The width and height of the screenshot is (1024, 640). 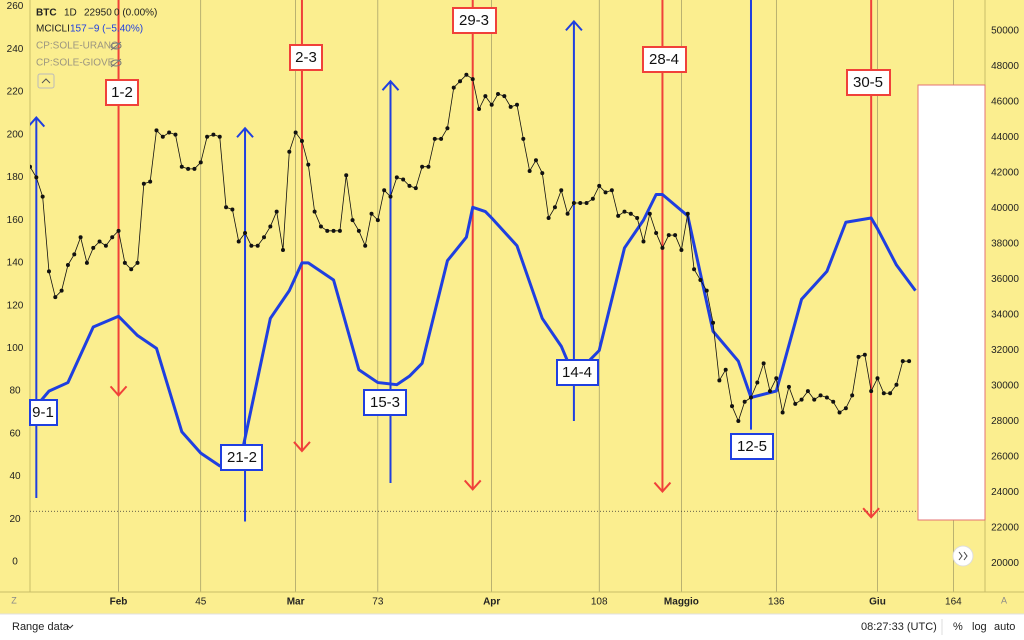 What do you see at coordinates (78, 29) in the screenshot?
I see `legend-indicator-value: 157` at bounding box center [78, 29].